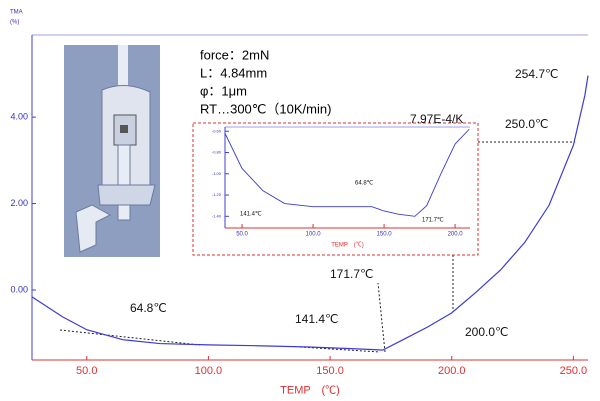 The height and width of the screenshot is (401, 600). What do you see at coordinates (527, 124) in the screenshot?
I see `annotation: 250.0℃` at bounding box center [527, 124].